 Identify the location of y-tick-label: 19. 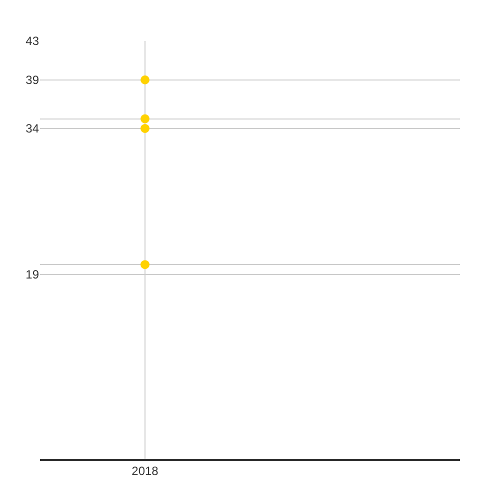
(33, 275).